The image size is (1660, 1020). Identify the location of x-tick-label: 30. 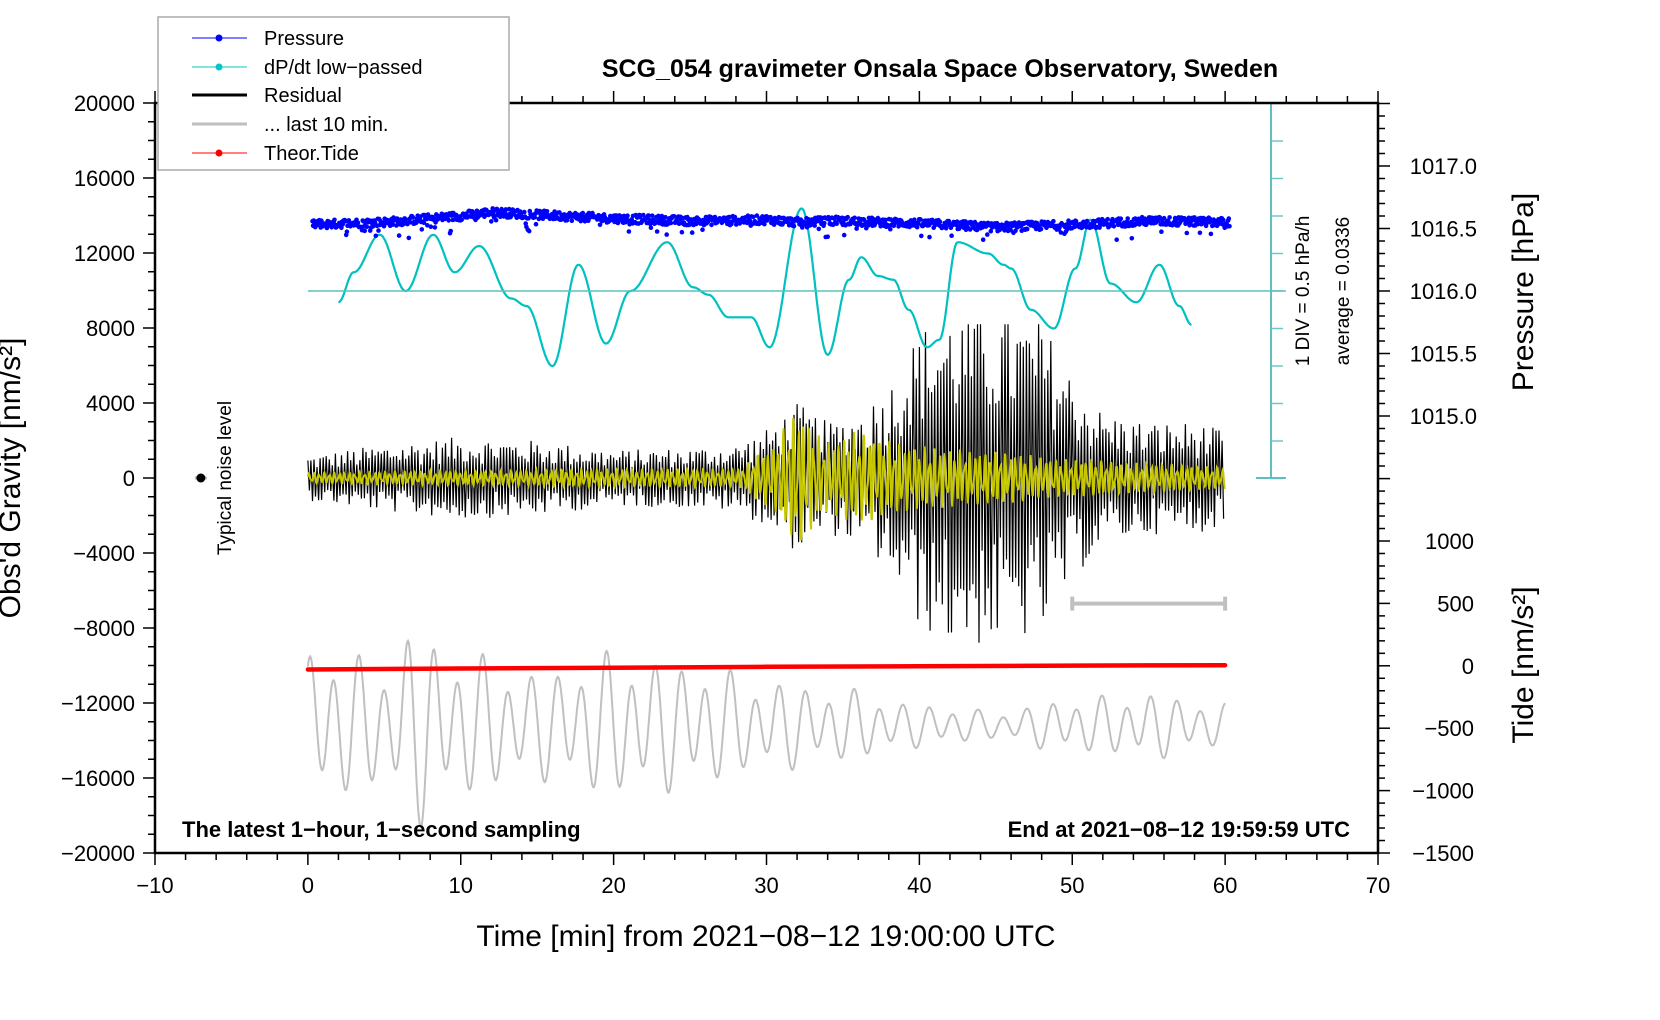
(766, 885).